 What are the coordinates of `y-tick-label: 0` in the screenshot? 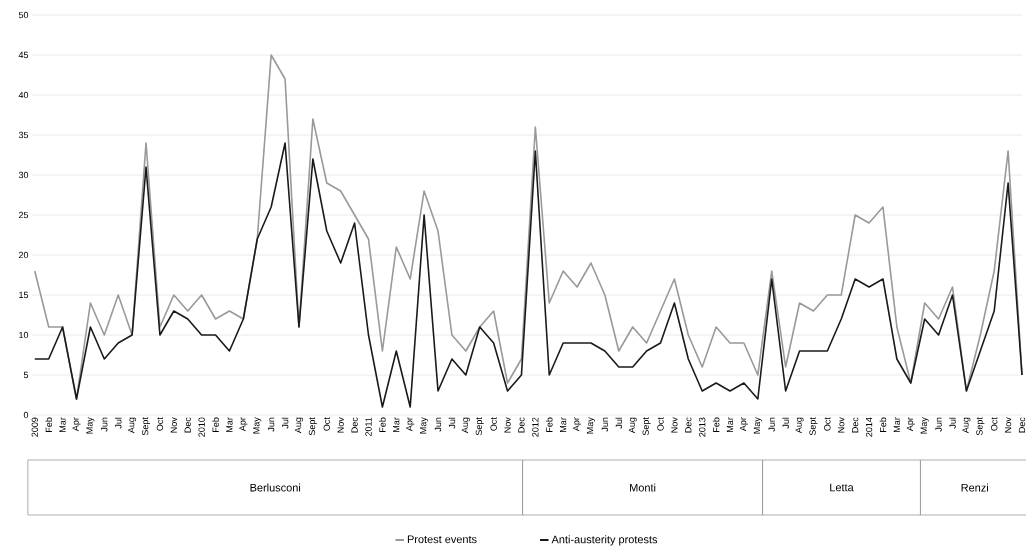 It's located at (26, 415).